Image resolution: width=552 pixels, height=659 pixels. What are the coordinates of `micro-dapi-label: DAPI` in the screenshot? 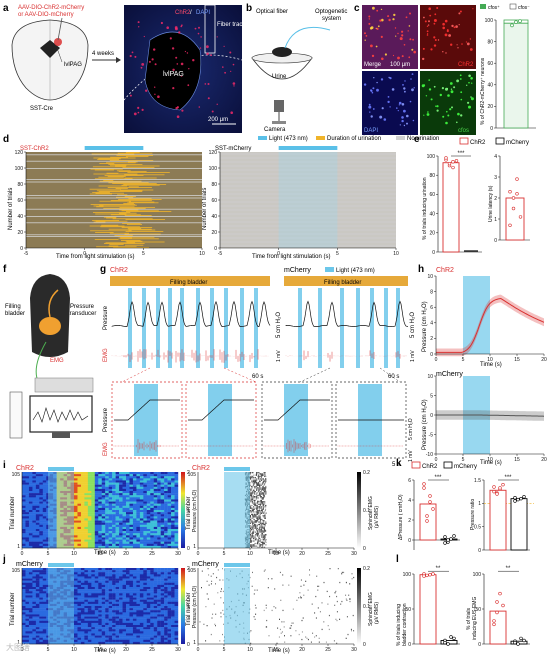 It's located at (203, 13).